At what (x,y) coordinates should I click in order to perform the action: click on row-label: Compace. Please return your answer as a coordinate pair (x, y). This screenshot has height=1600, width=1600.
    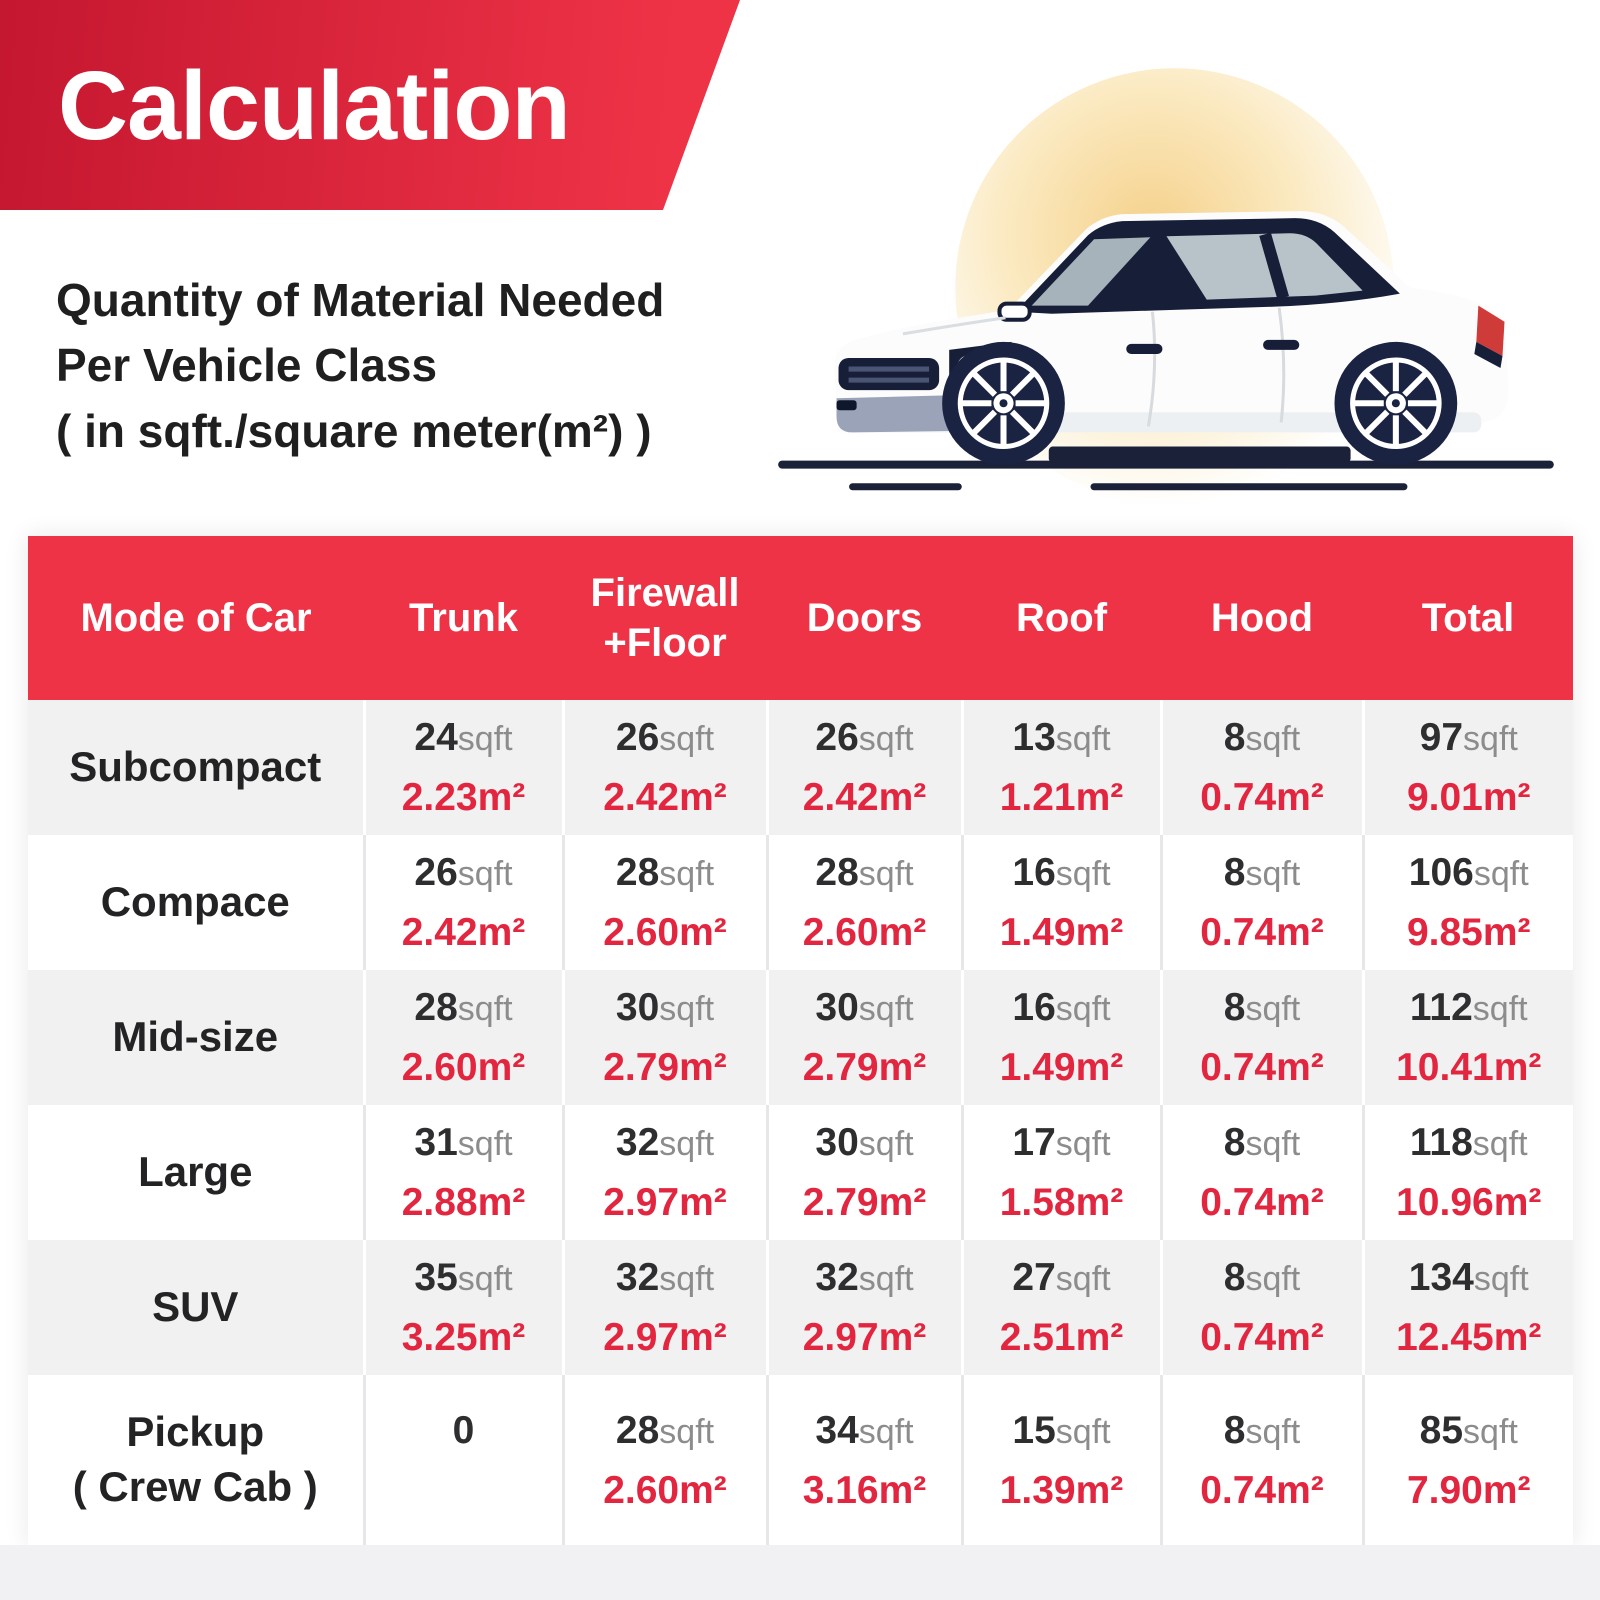
    Looking at the image, I should click on (195, 902).